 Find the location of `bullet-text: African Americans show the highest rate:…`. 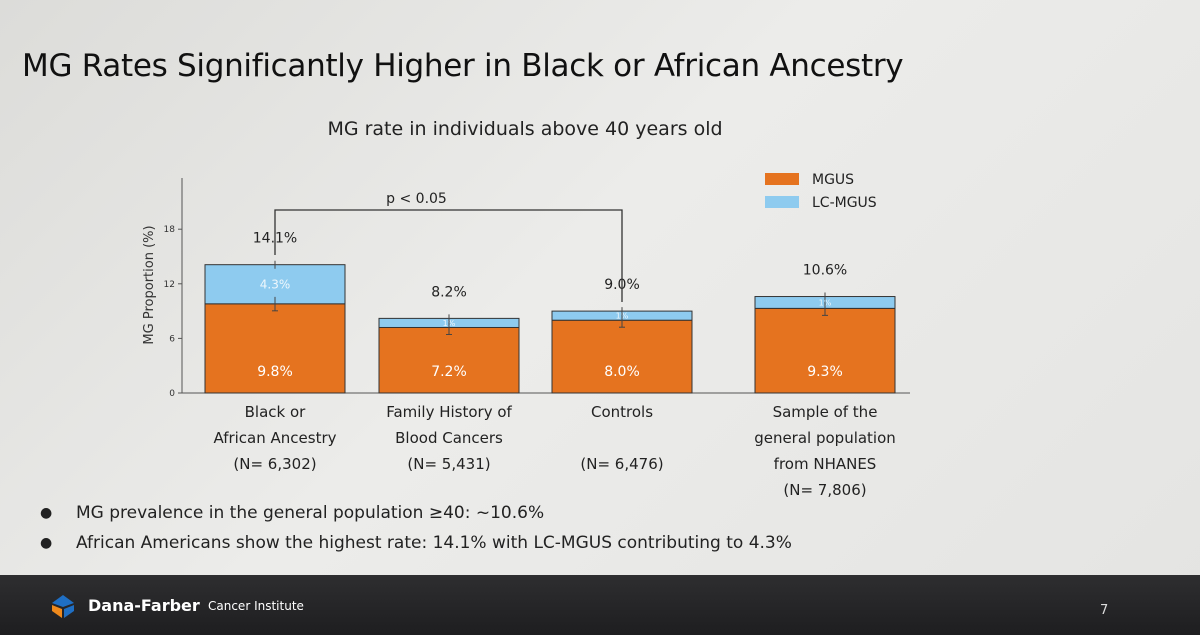

bullet-text: African Americans show the highest rate:… is located at coordinates (434, 543).